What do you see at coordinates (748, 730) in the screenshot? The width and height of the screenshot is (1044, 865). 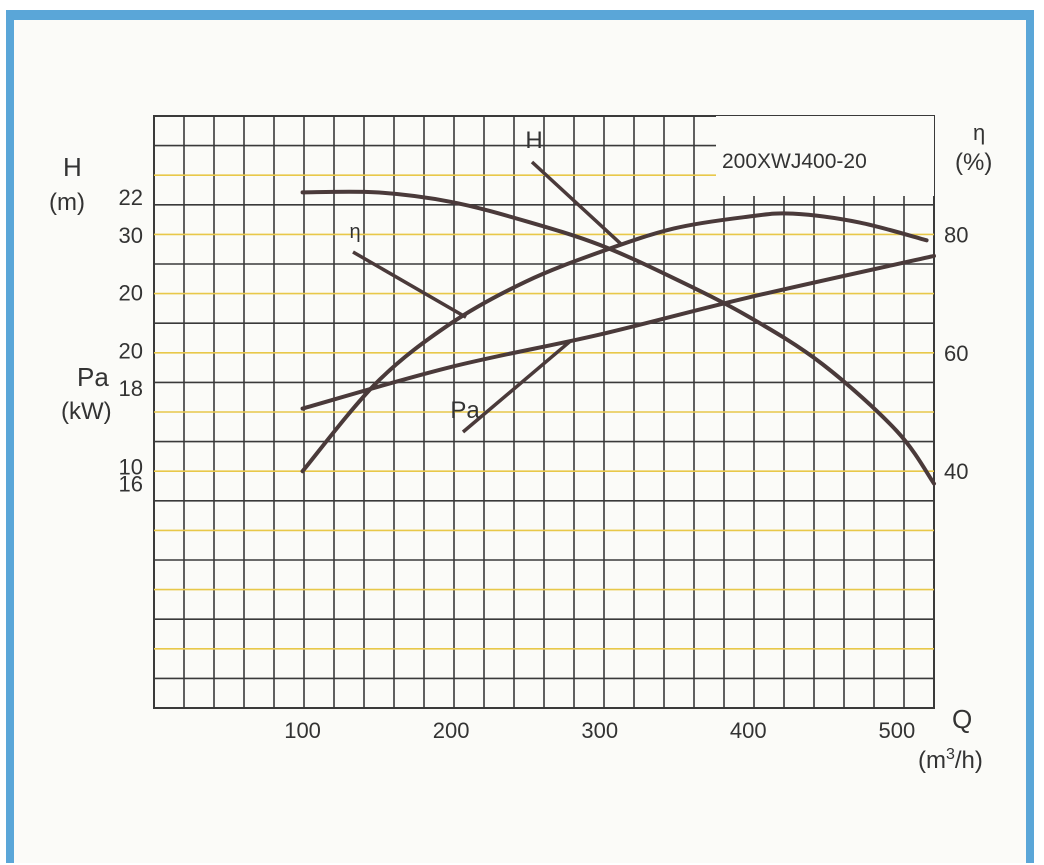 I see `x-tick-label: 400` at bounding box center [748, 730].